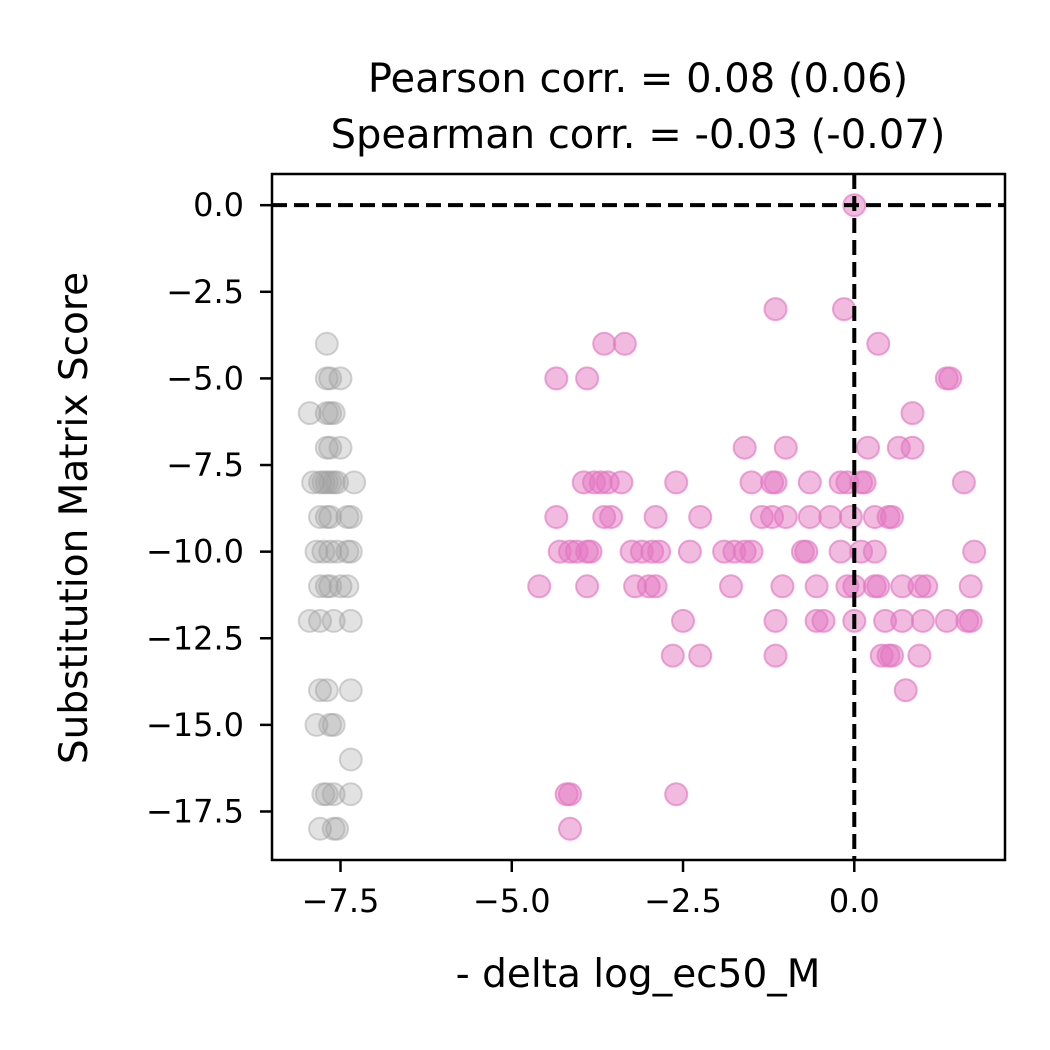  I want to click on y-tick-label: −10.0, so click(195, 552).